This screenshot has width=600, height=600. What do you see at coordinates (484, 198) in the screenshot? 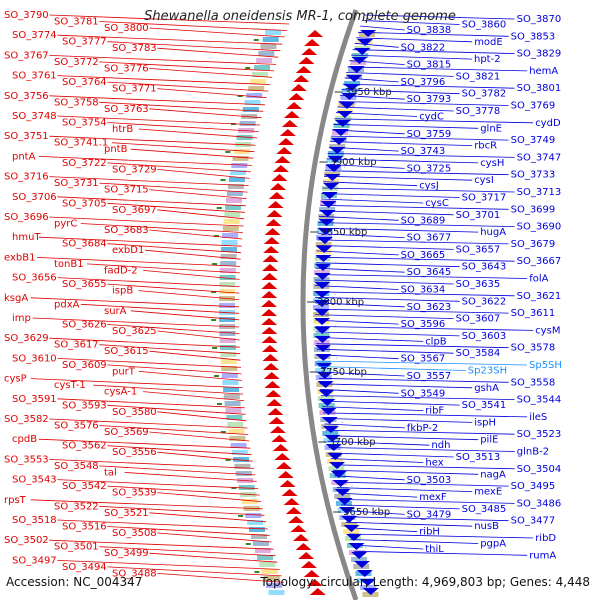
I see `gene-label-right: SO_3717` at bounding box center [484, 198].